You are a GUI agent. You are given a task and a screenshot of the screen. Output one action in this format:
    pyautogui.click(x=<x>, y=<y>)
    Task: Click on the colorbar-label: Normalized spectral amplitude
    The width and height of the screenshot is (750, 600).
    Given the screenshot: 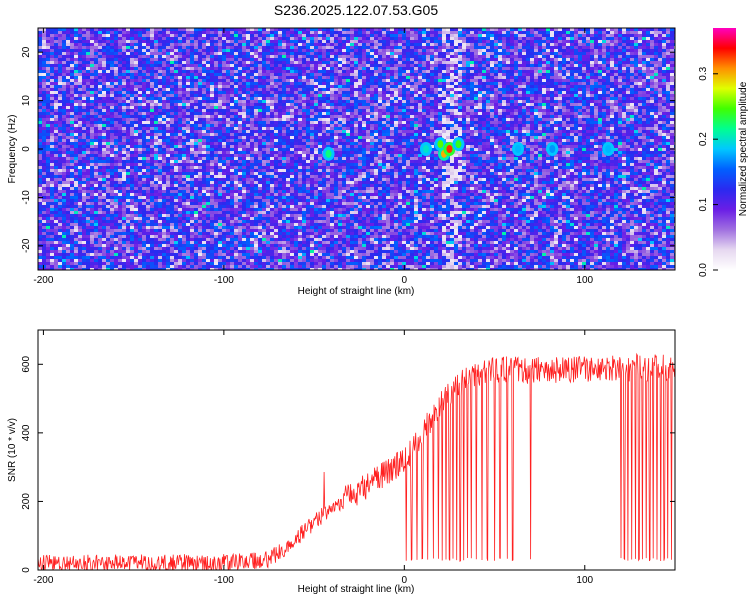 What is the action you would take?
    pyautogui.click(x=743, y=148)
    